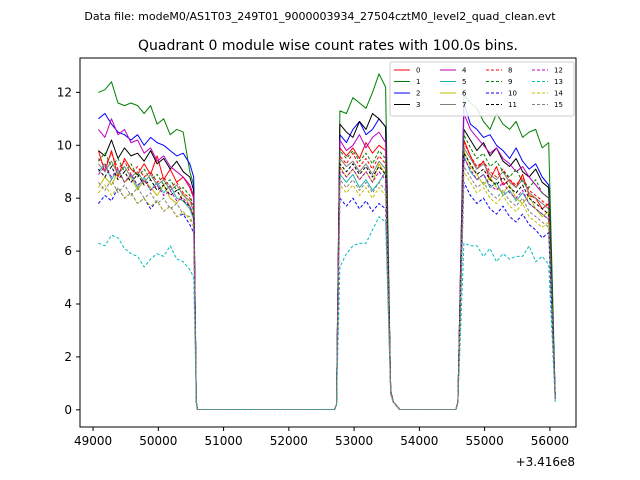 Image resolution: width=640 pixels, height=480 pixels. Describe the element at coordinates (418, 71) in the screenshot. I see `legend-label-0: 0` at that location.